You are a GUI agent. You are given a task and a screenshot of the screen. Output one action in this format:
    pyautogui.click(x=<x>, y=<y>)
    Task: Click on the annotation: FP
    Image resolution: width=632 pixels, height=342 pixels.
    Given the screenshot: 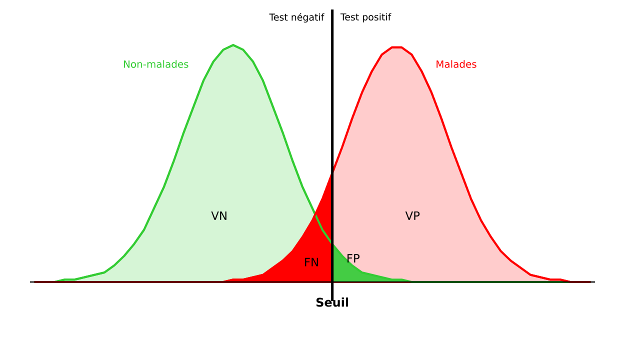 What is the action you would take?
    pyautogui.click(x=354, y=258)
    